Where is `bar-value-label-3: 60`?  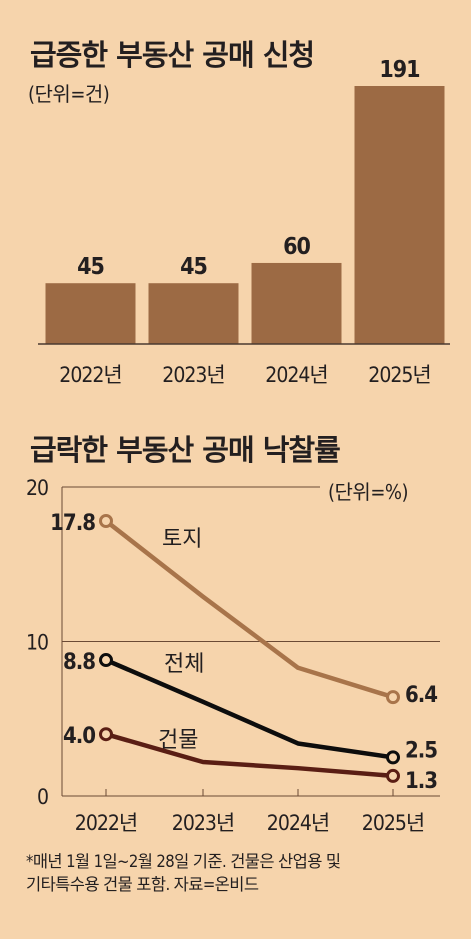
bar-value-label-3: 60 is located at coordinates (296, 247).